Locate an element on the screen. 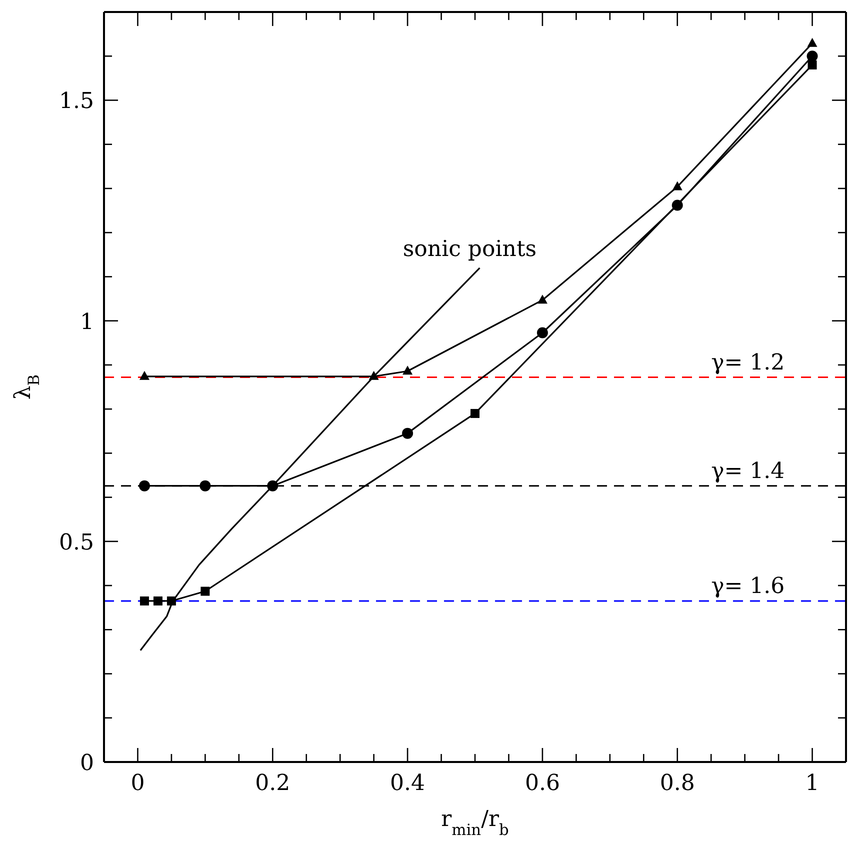  annotation: sonic points is located at coordinates (469, 249).